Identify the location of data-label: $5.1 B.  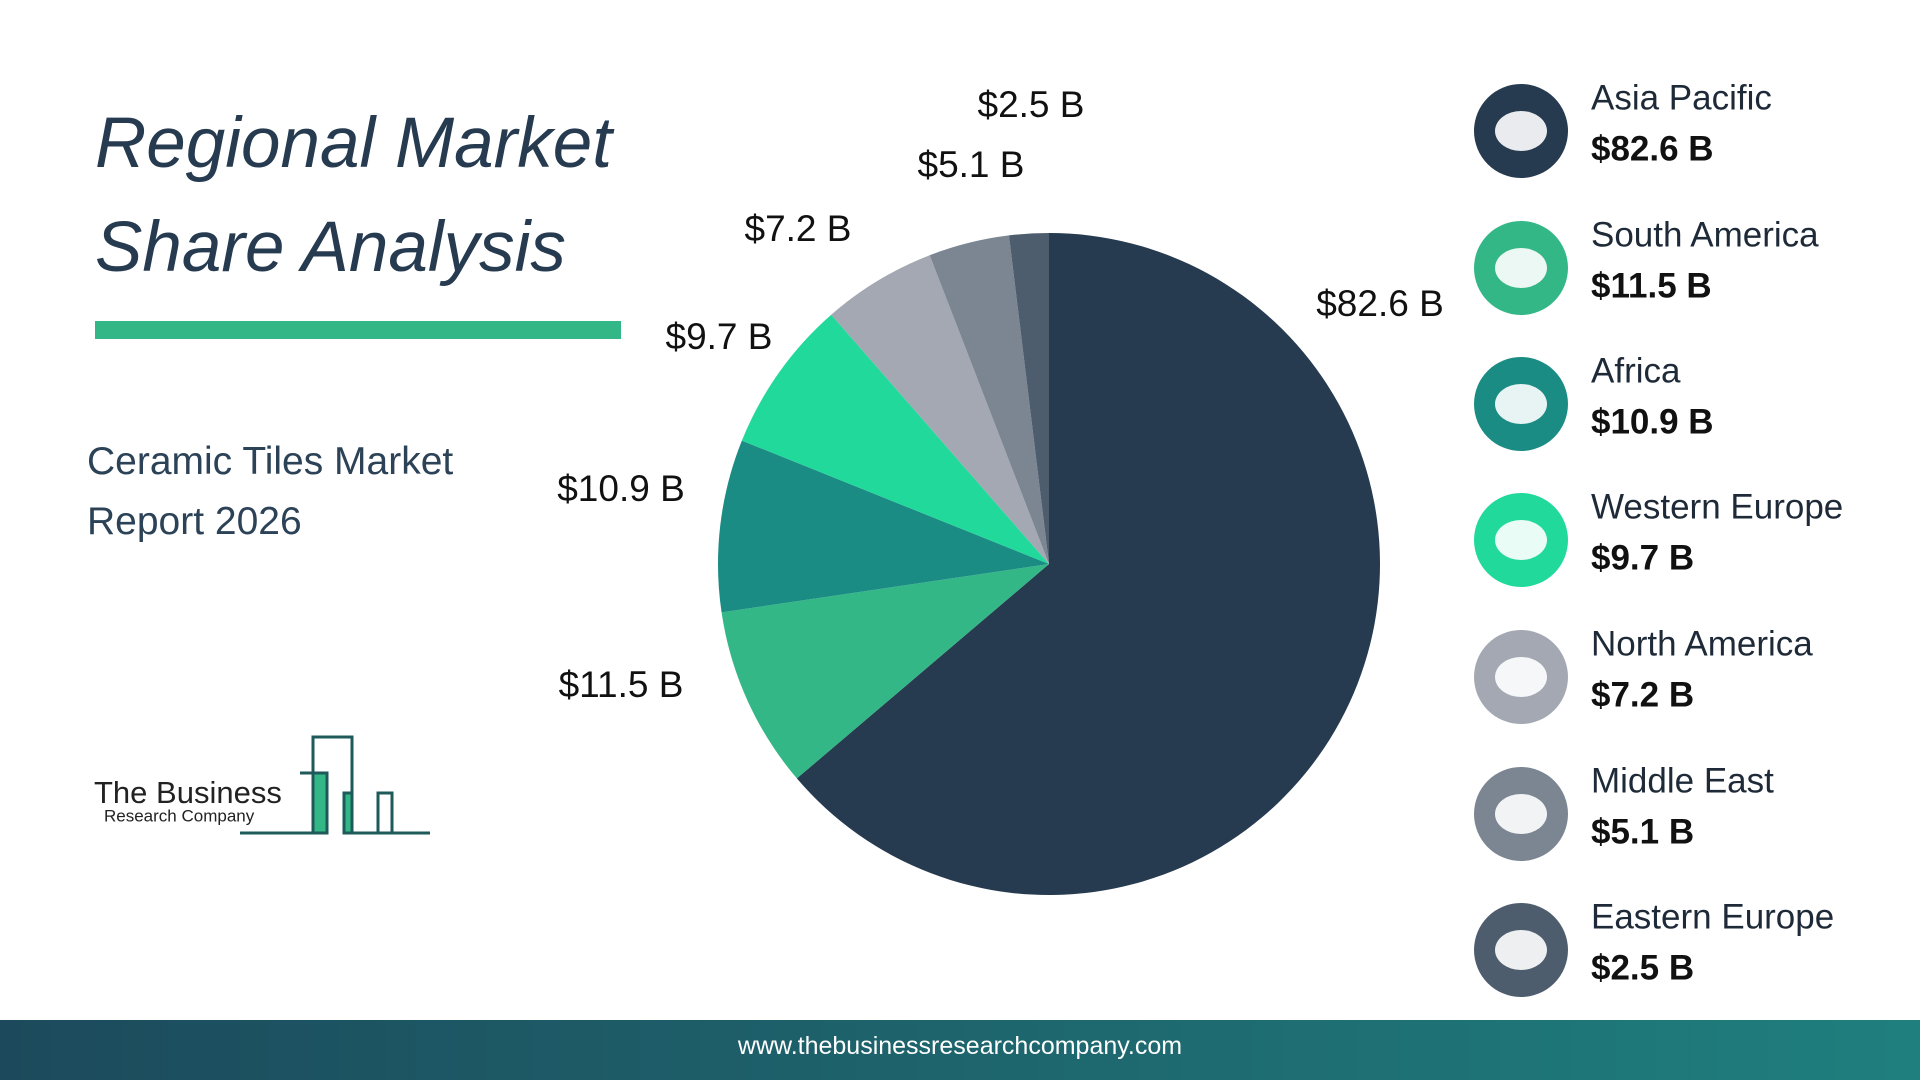
(971, 164).